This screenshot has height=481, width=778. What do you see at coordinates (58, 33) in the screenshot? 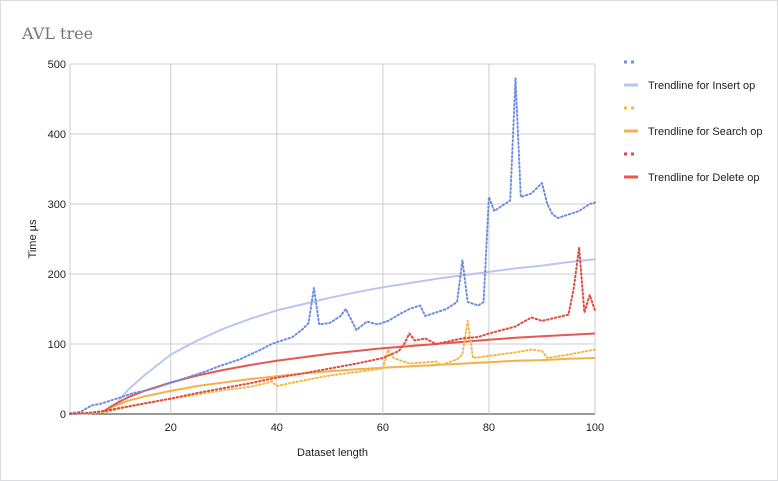
I see `chart-title: AVL tree` at bounding box center [58, 33].